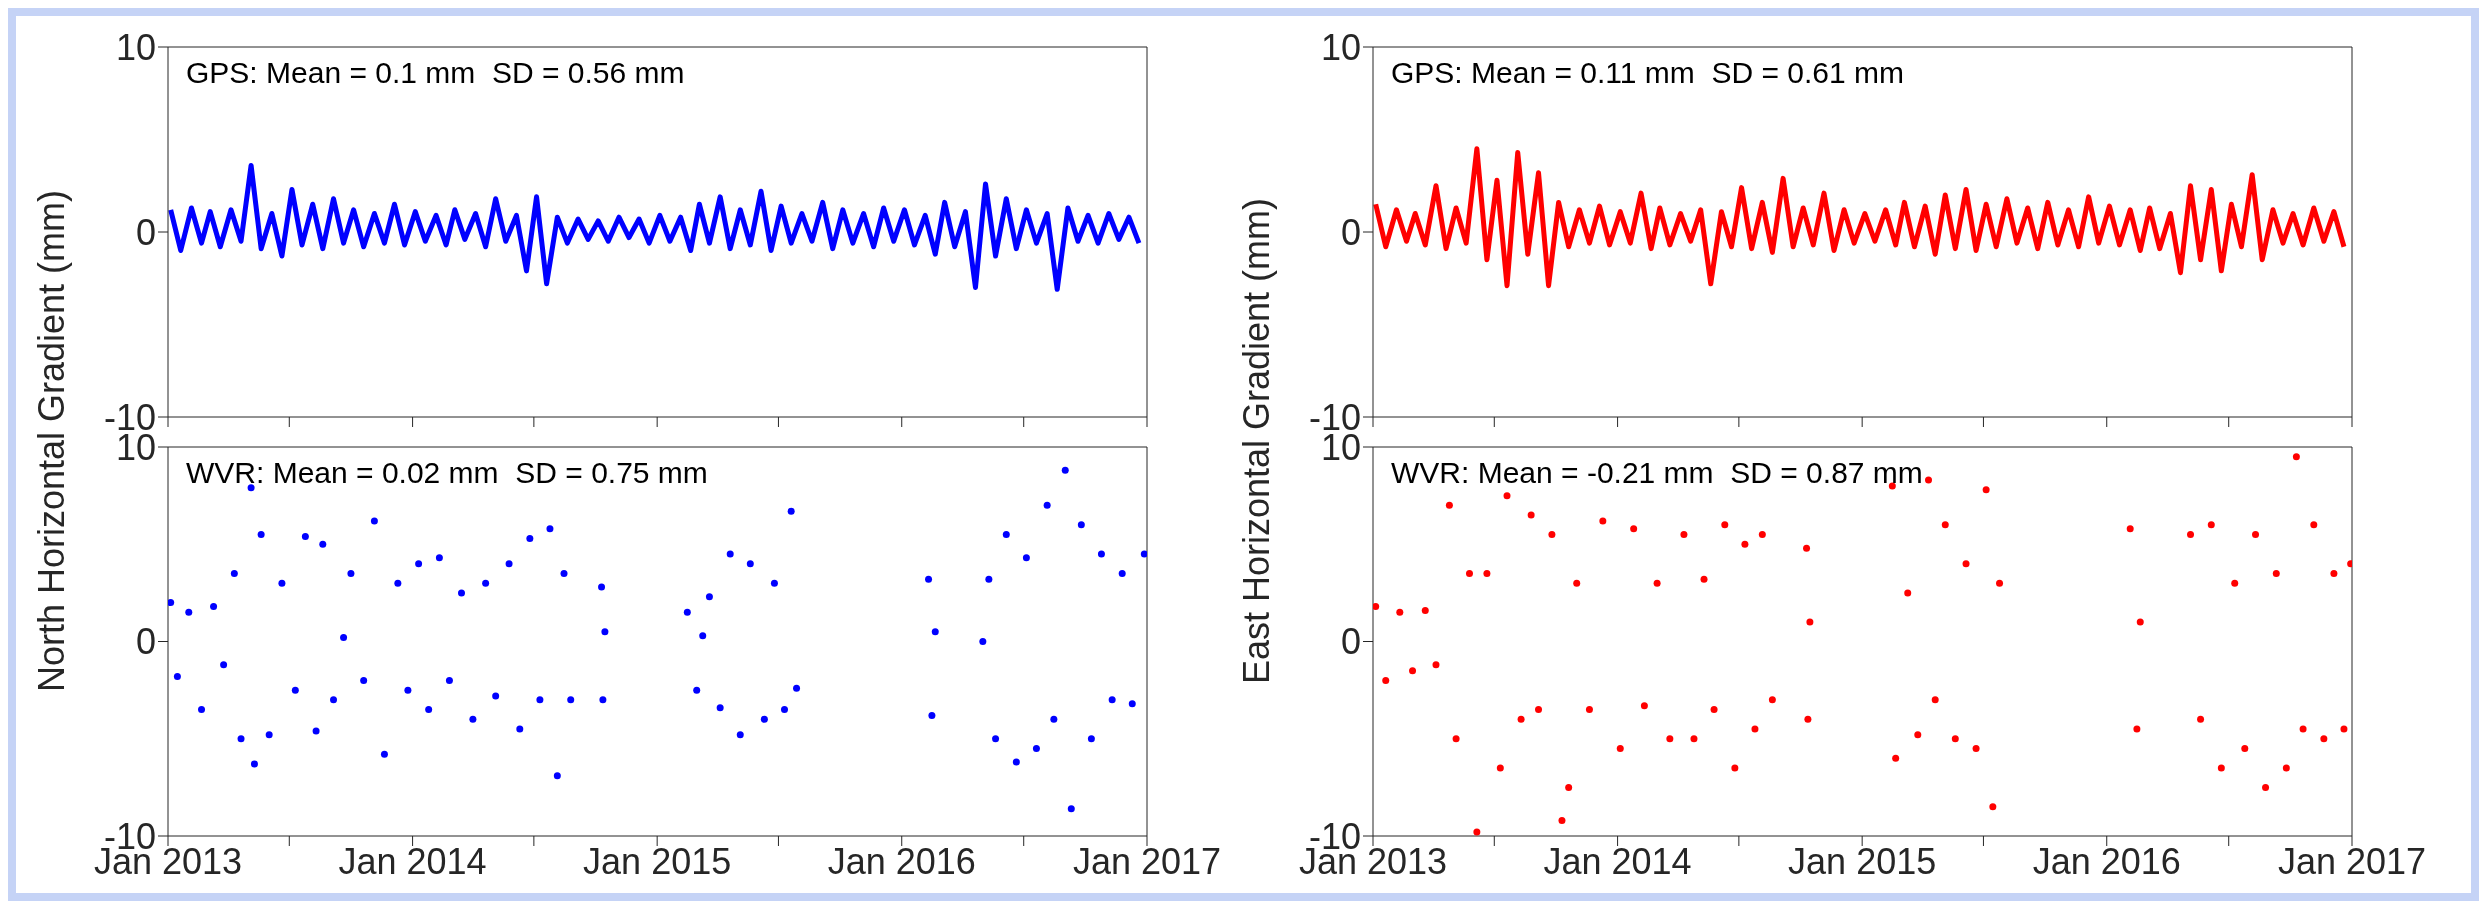 The height and width of the screenshot is (909, 2487). What do you see at coordinates (1657, 473) in the screenshot?
I see `annotation: WVR: Mean = -0.21 mm SD = 0.87 mm` at bounding box center [1657, 473].